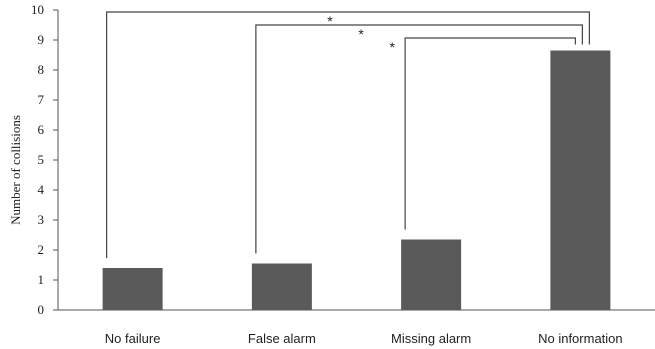 The image size is (655, 349). I want to click on bar-no-information, so click(580, 180).